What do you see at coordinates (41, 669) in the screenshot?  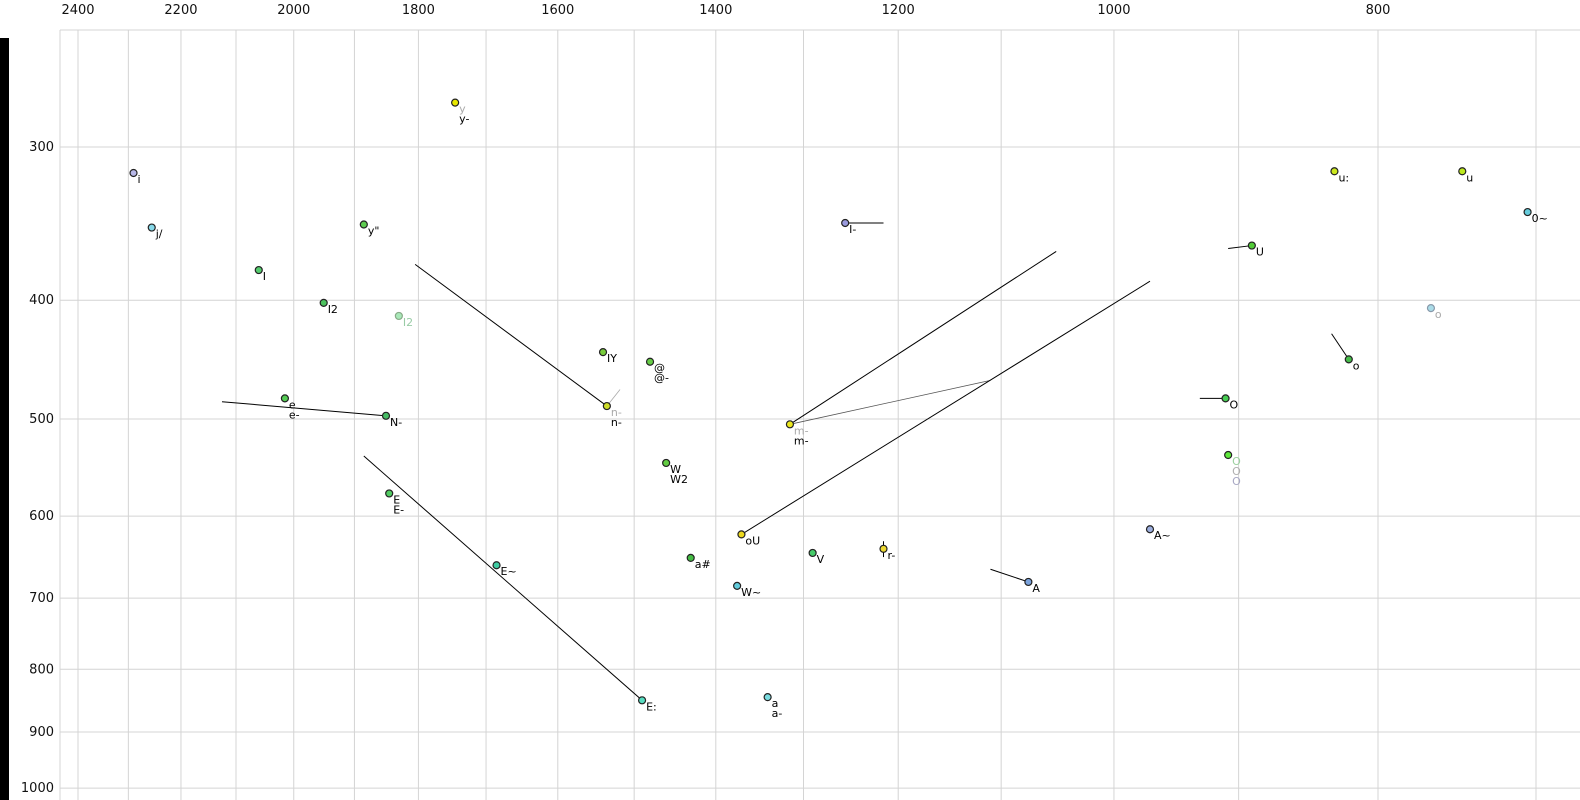 I see `y-tick-label: 800` at bounding box center [41, 669].